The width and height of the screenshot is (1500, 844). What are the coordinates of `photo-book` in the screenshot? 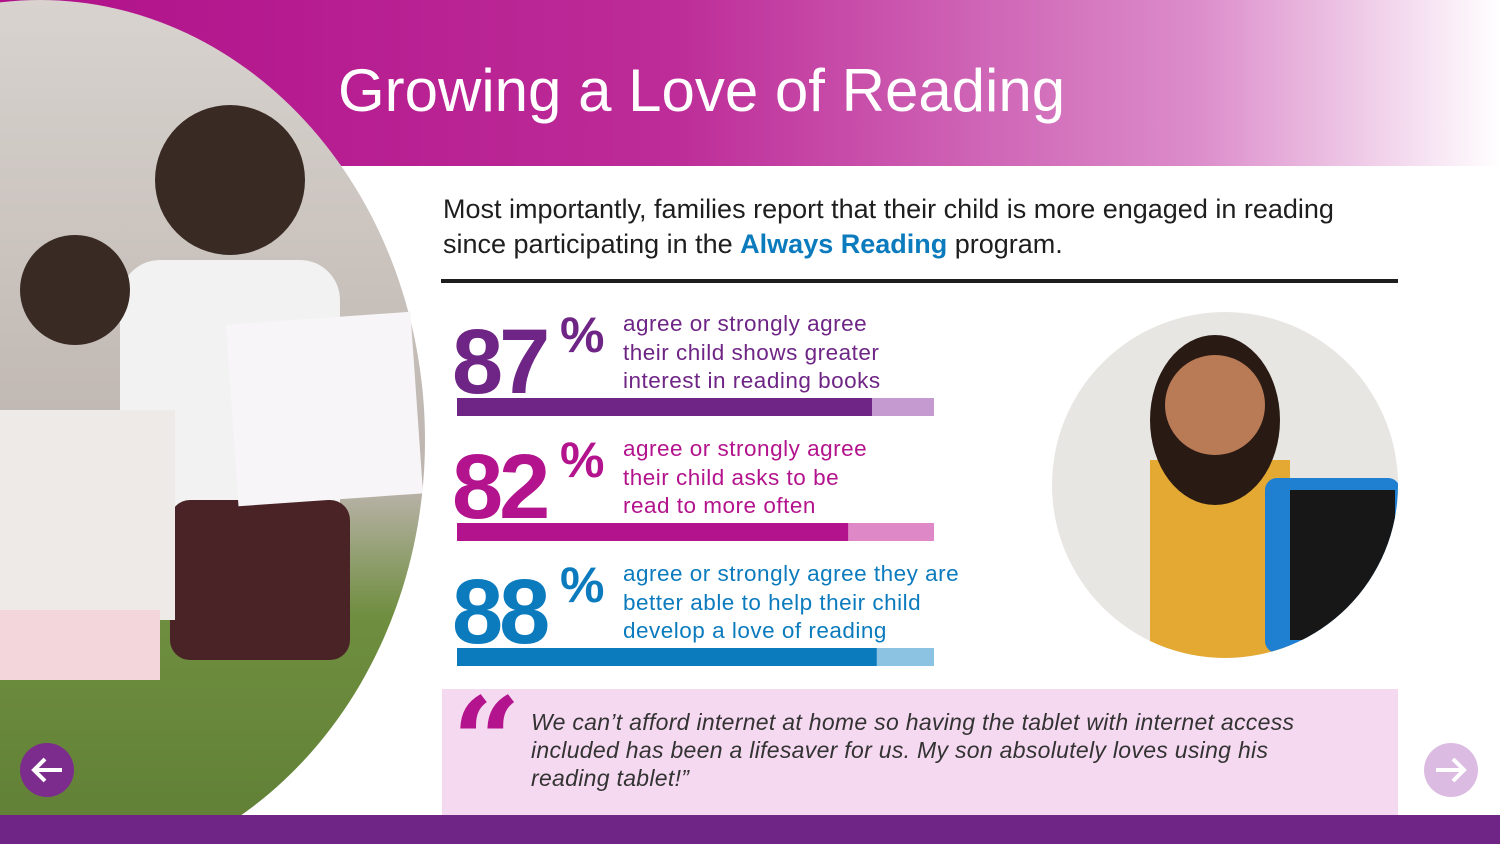 It's located at (87, 515).